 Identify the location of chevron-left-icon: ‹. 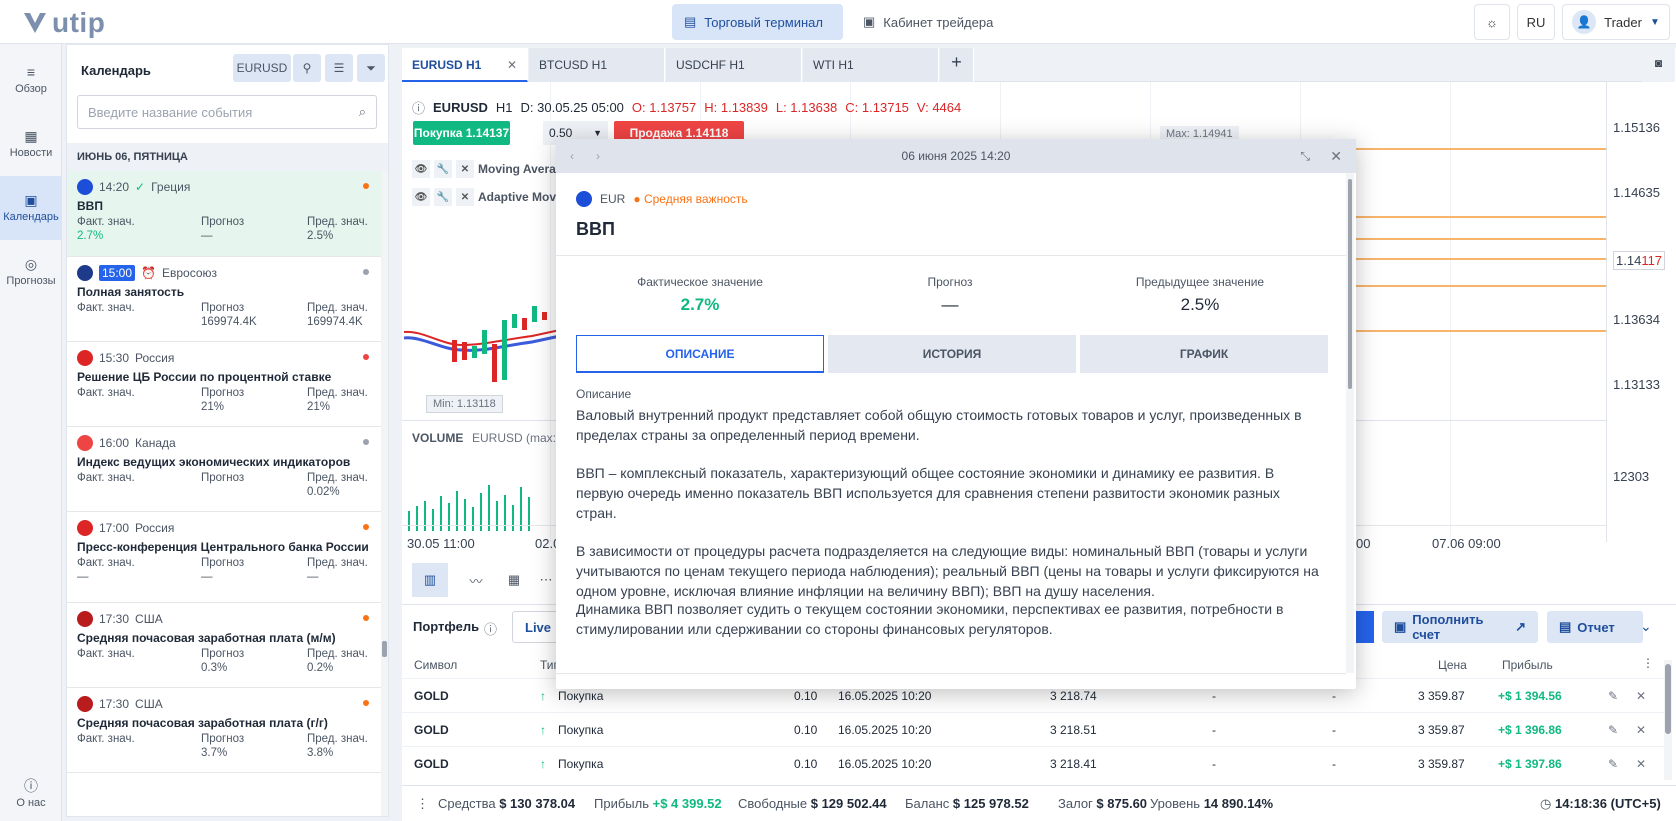
(572, 156).